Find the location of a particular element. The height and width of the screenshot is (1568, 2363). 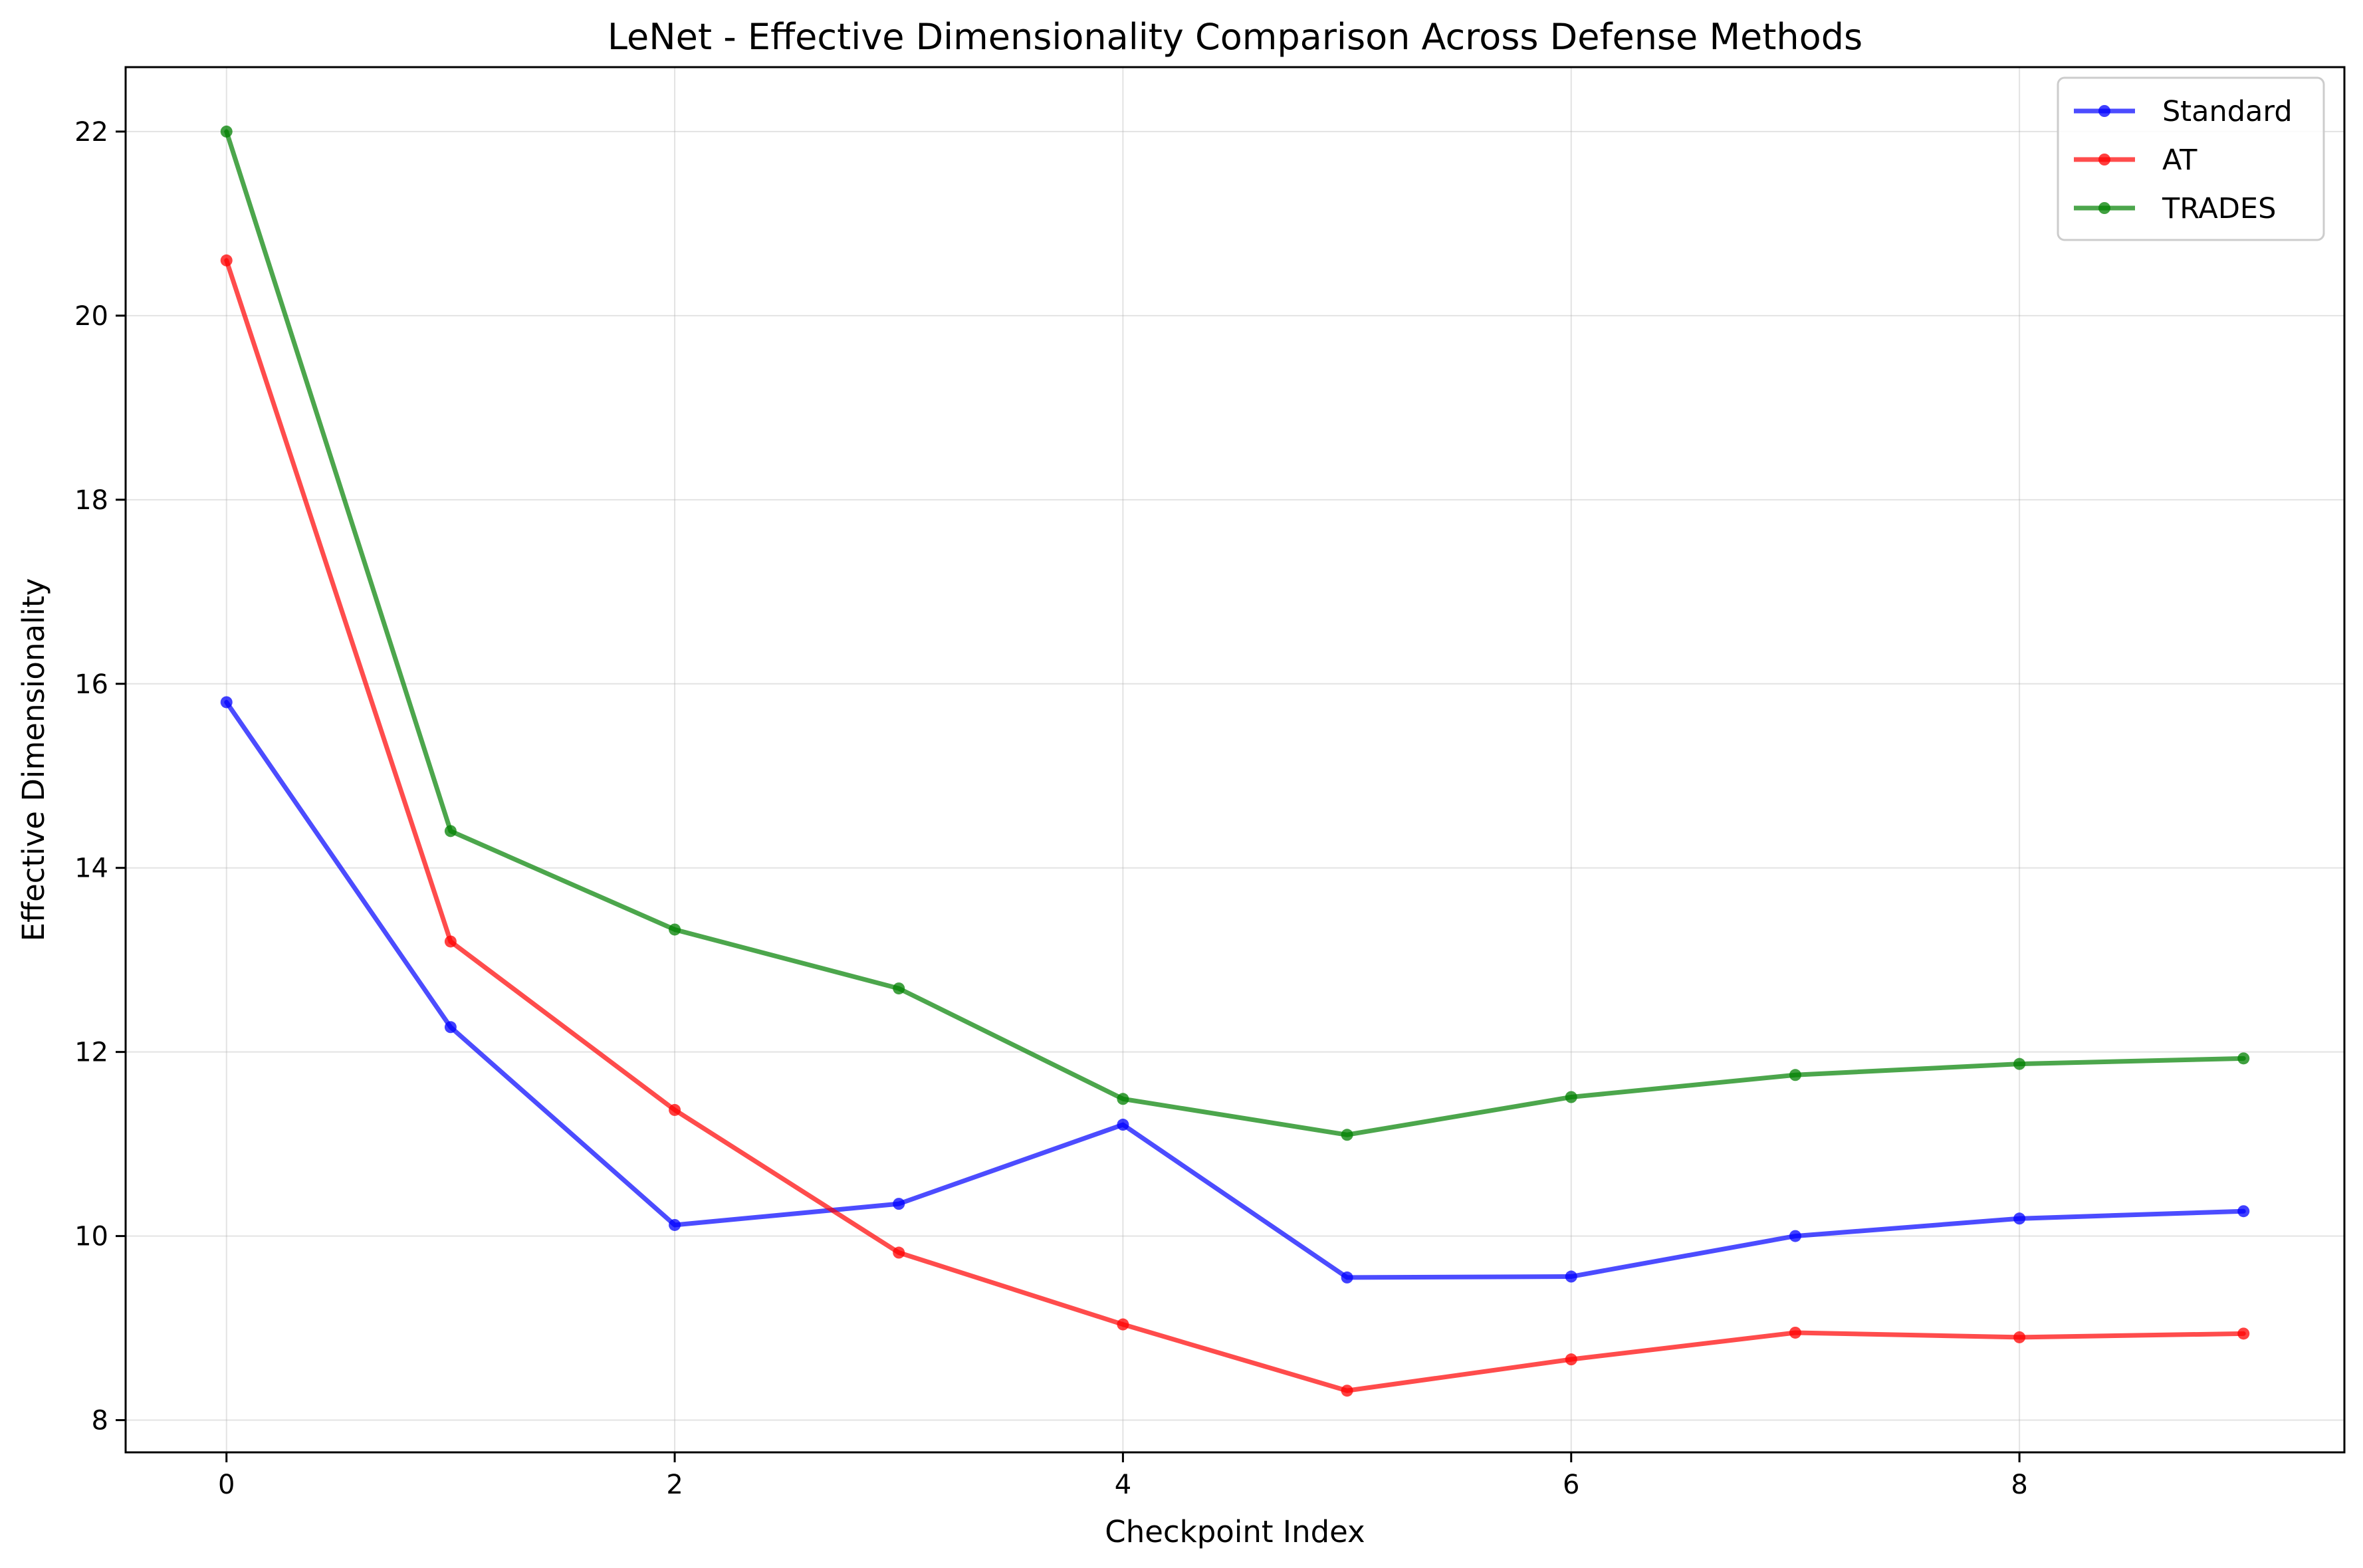

legend-label-standard: Standard is located at coordinates (2228, 111).